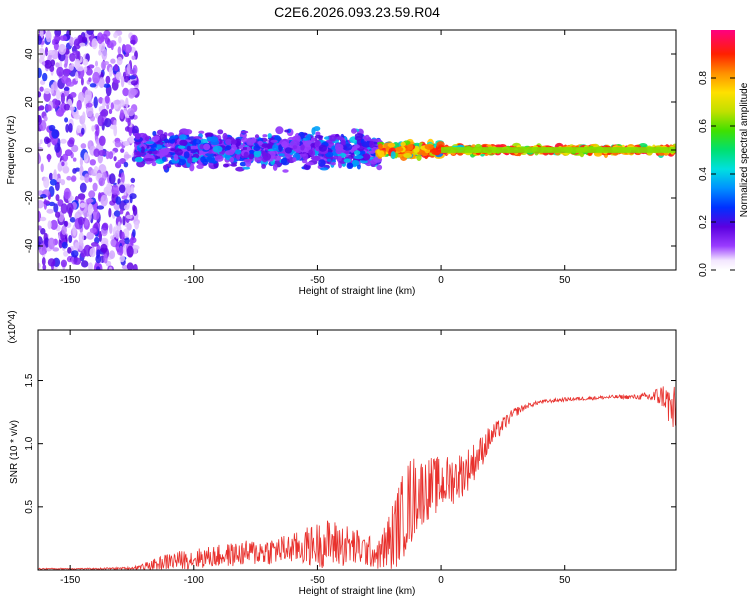 This screenshot has height=605, width=750. I want to click on colorbar-tick-label: 0.2, so click(703, 222).